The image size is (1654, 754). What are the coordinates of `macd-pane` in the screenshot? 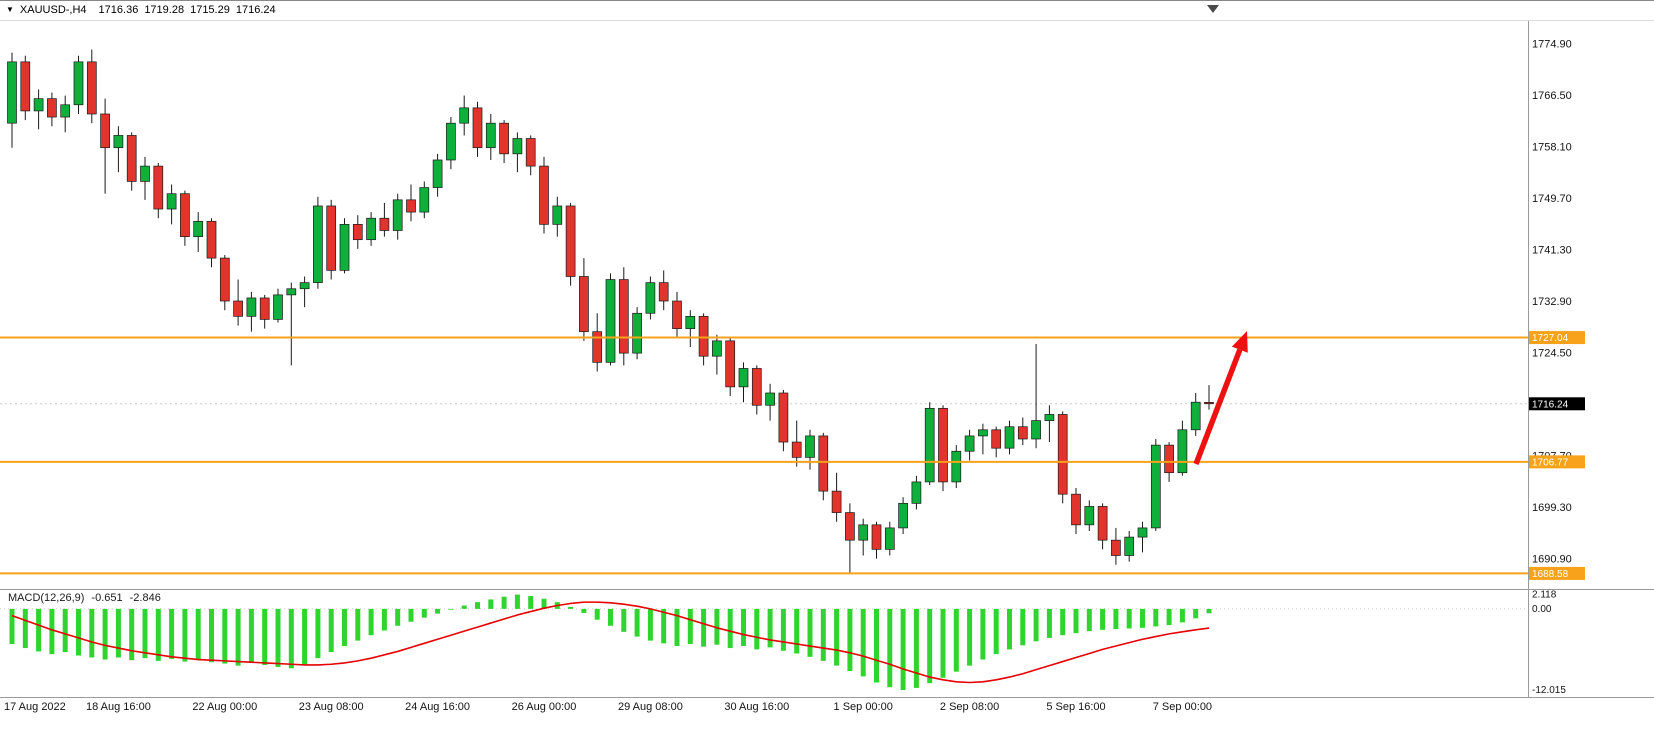 It's located at (764, 643).